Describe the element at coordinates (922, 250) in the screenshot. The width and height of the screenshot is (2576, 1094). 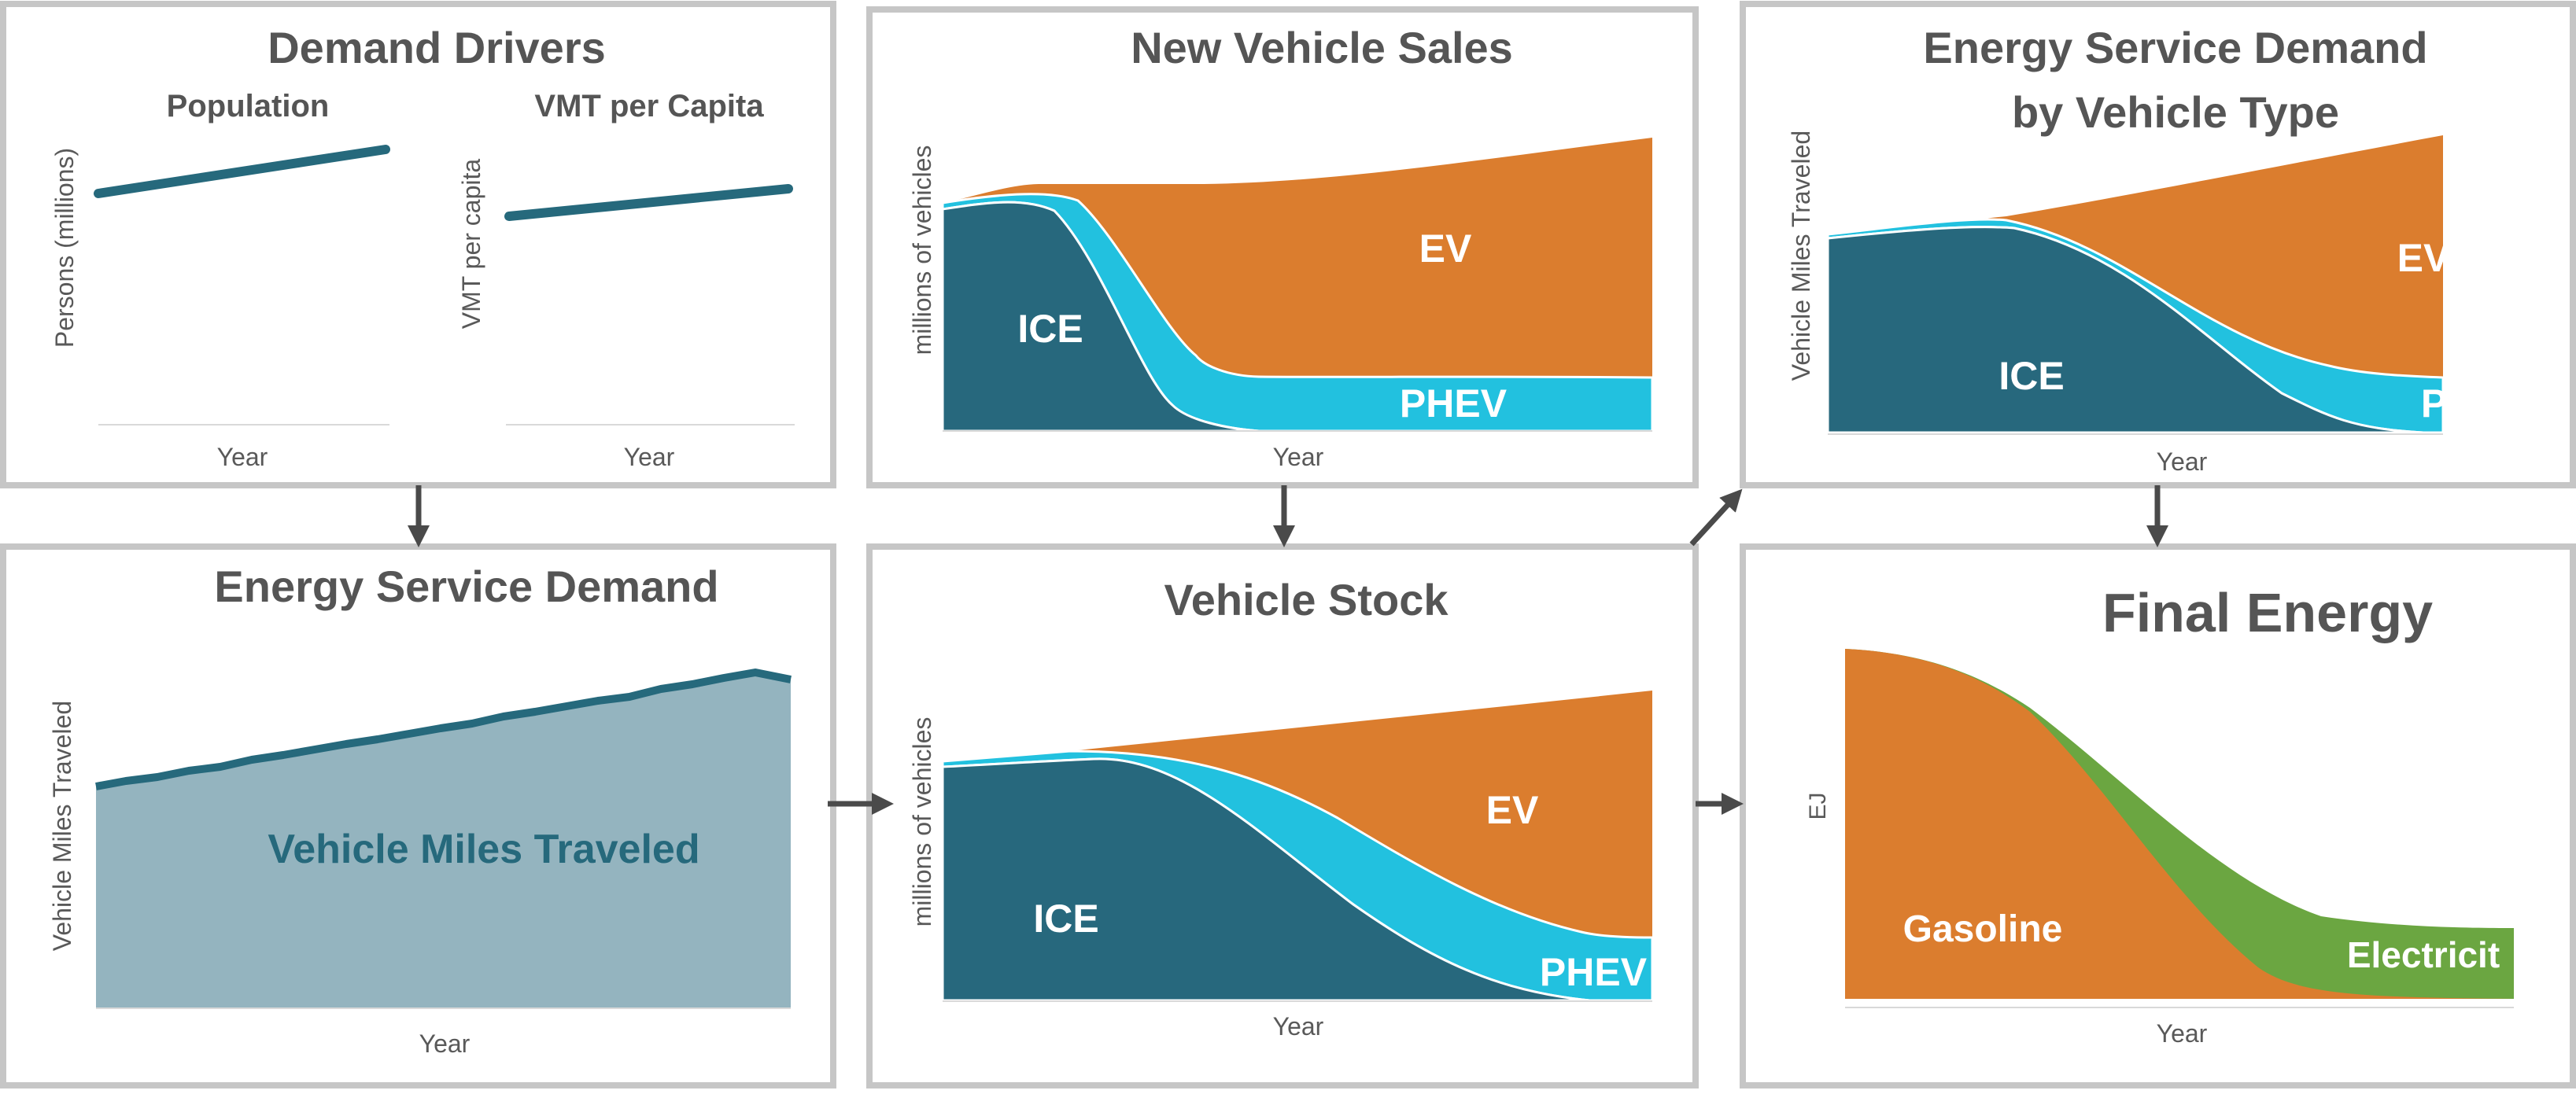
I see `new-vehicle-sales-ylabel: millions of vehicles` at that location.